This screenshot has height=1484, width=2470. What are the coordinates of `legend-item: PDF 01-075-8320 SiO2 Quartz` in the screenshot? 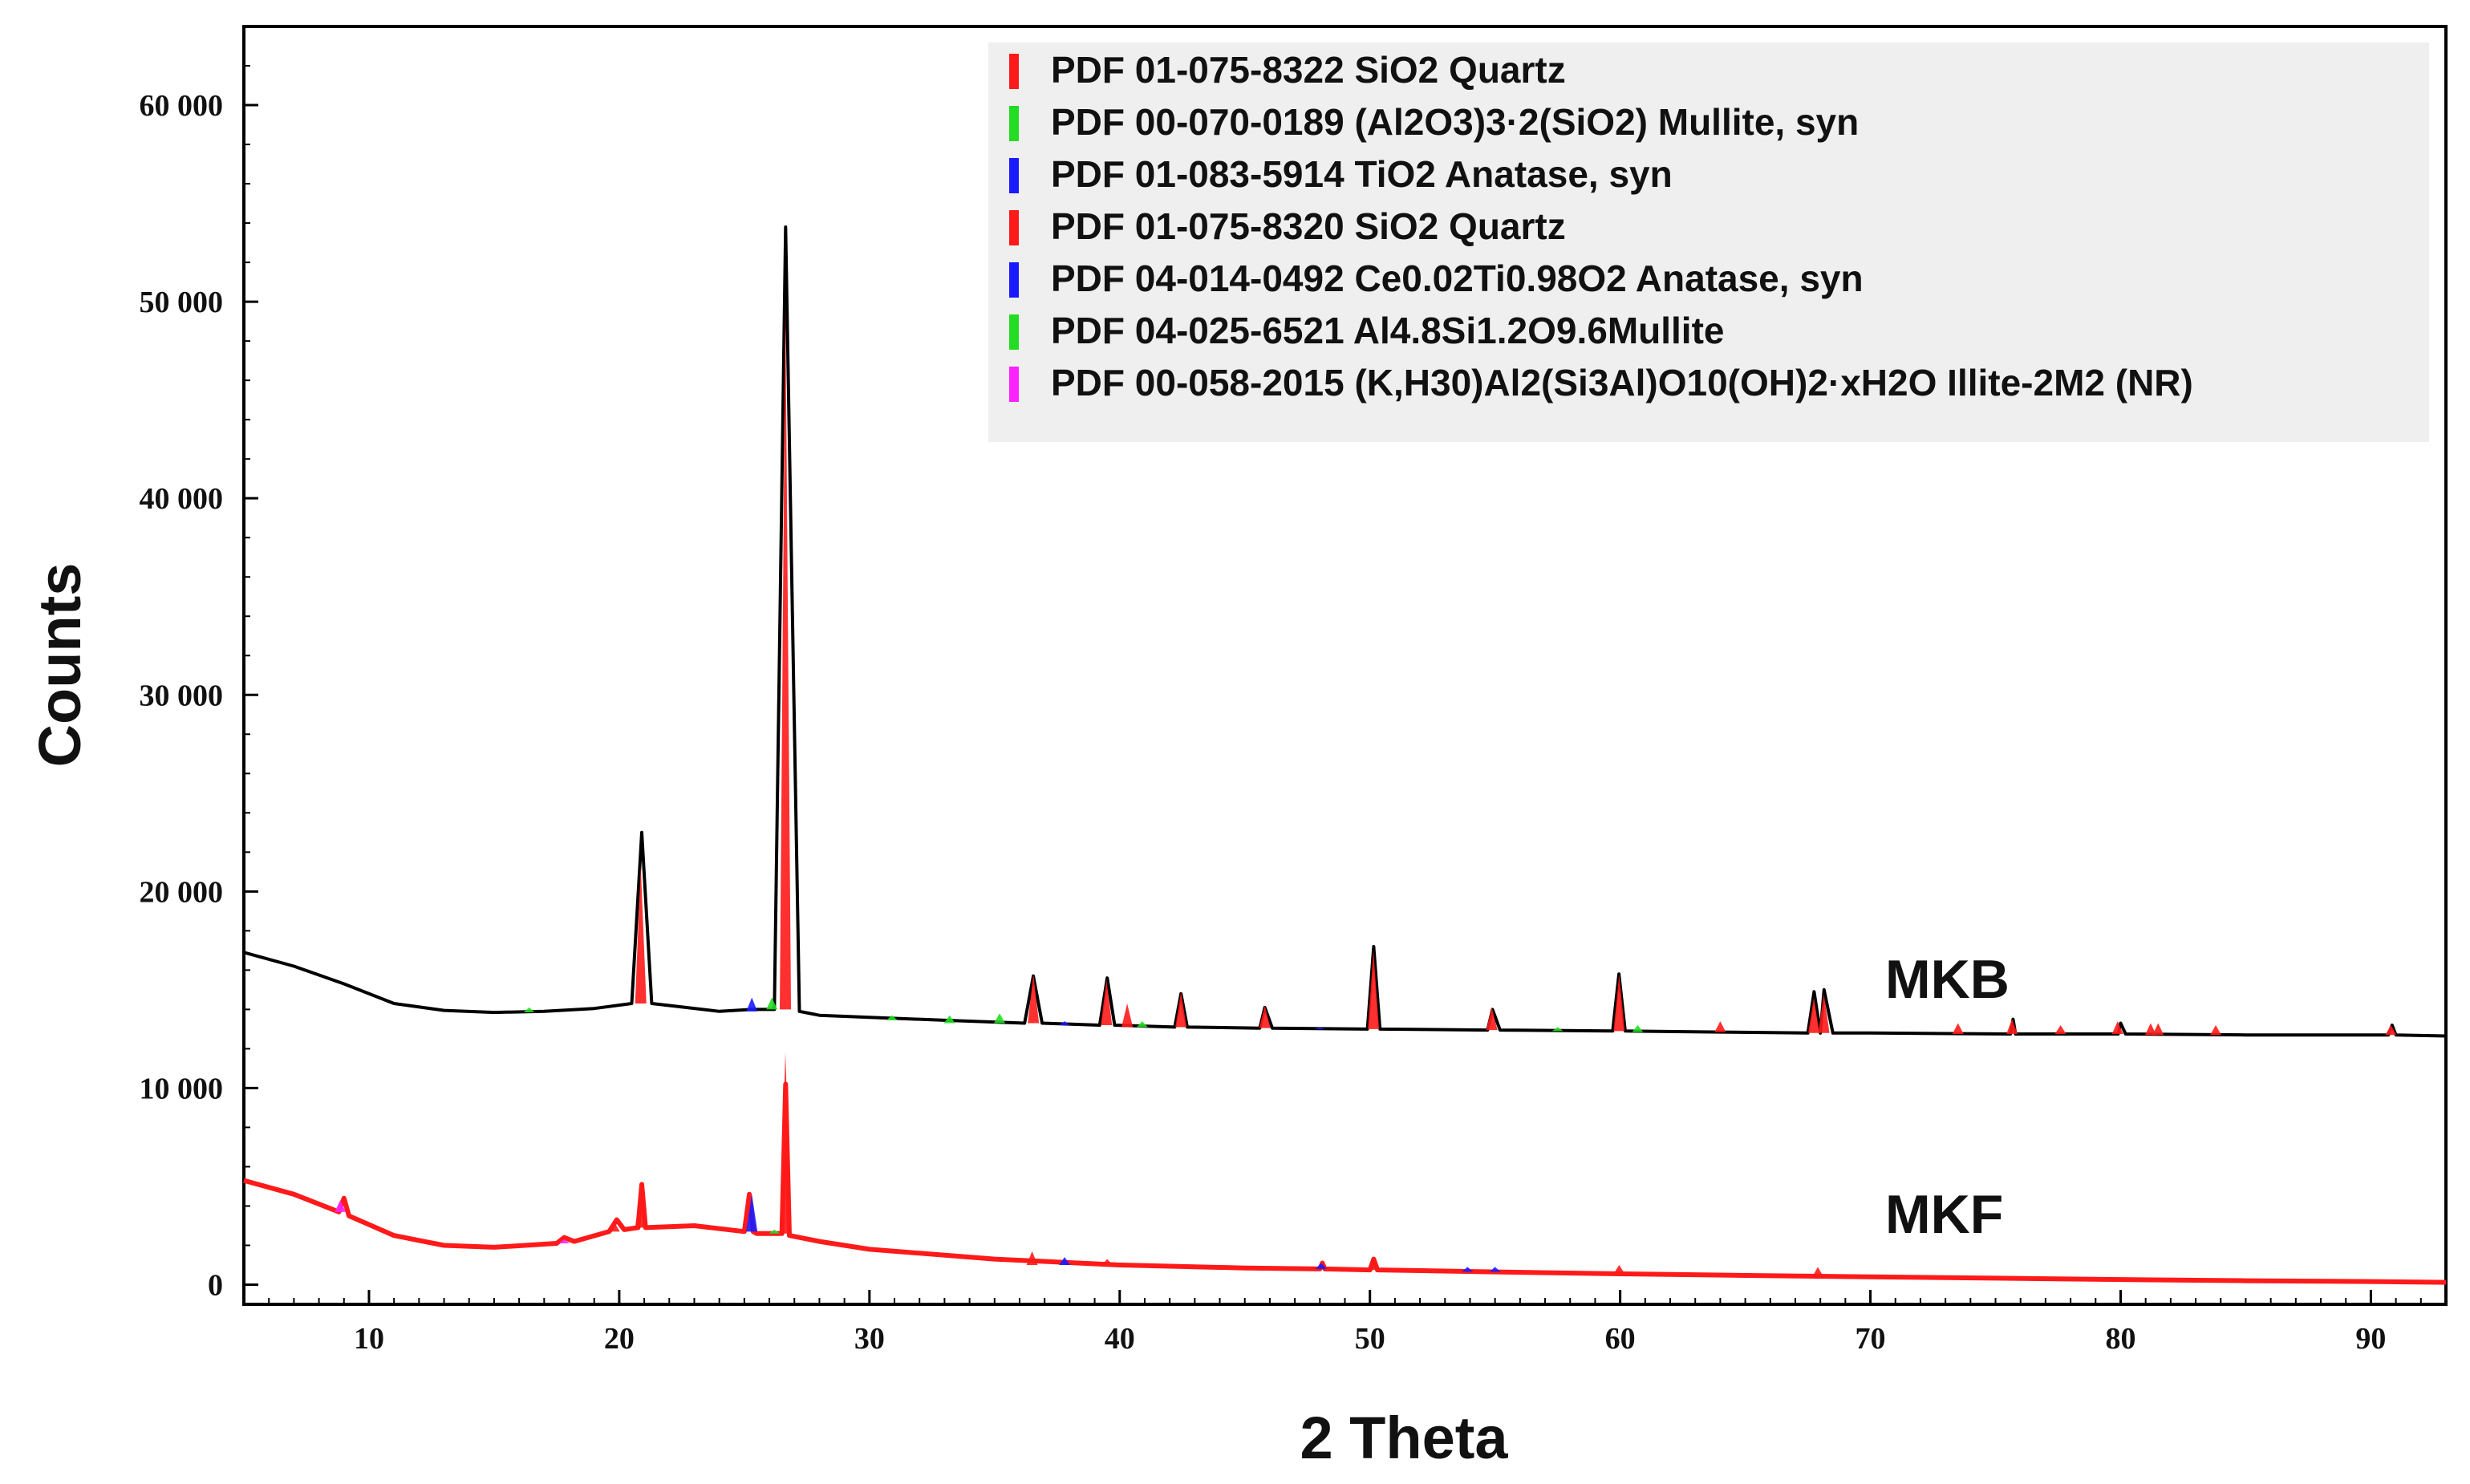 It's located at (1287, 226).